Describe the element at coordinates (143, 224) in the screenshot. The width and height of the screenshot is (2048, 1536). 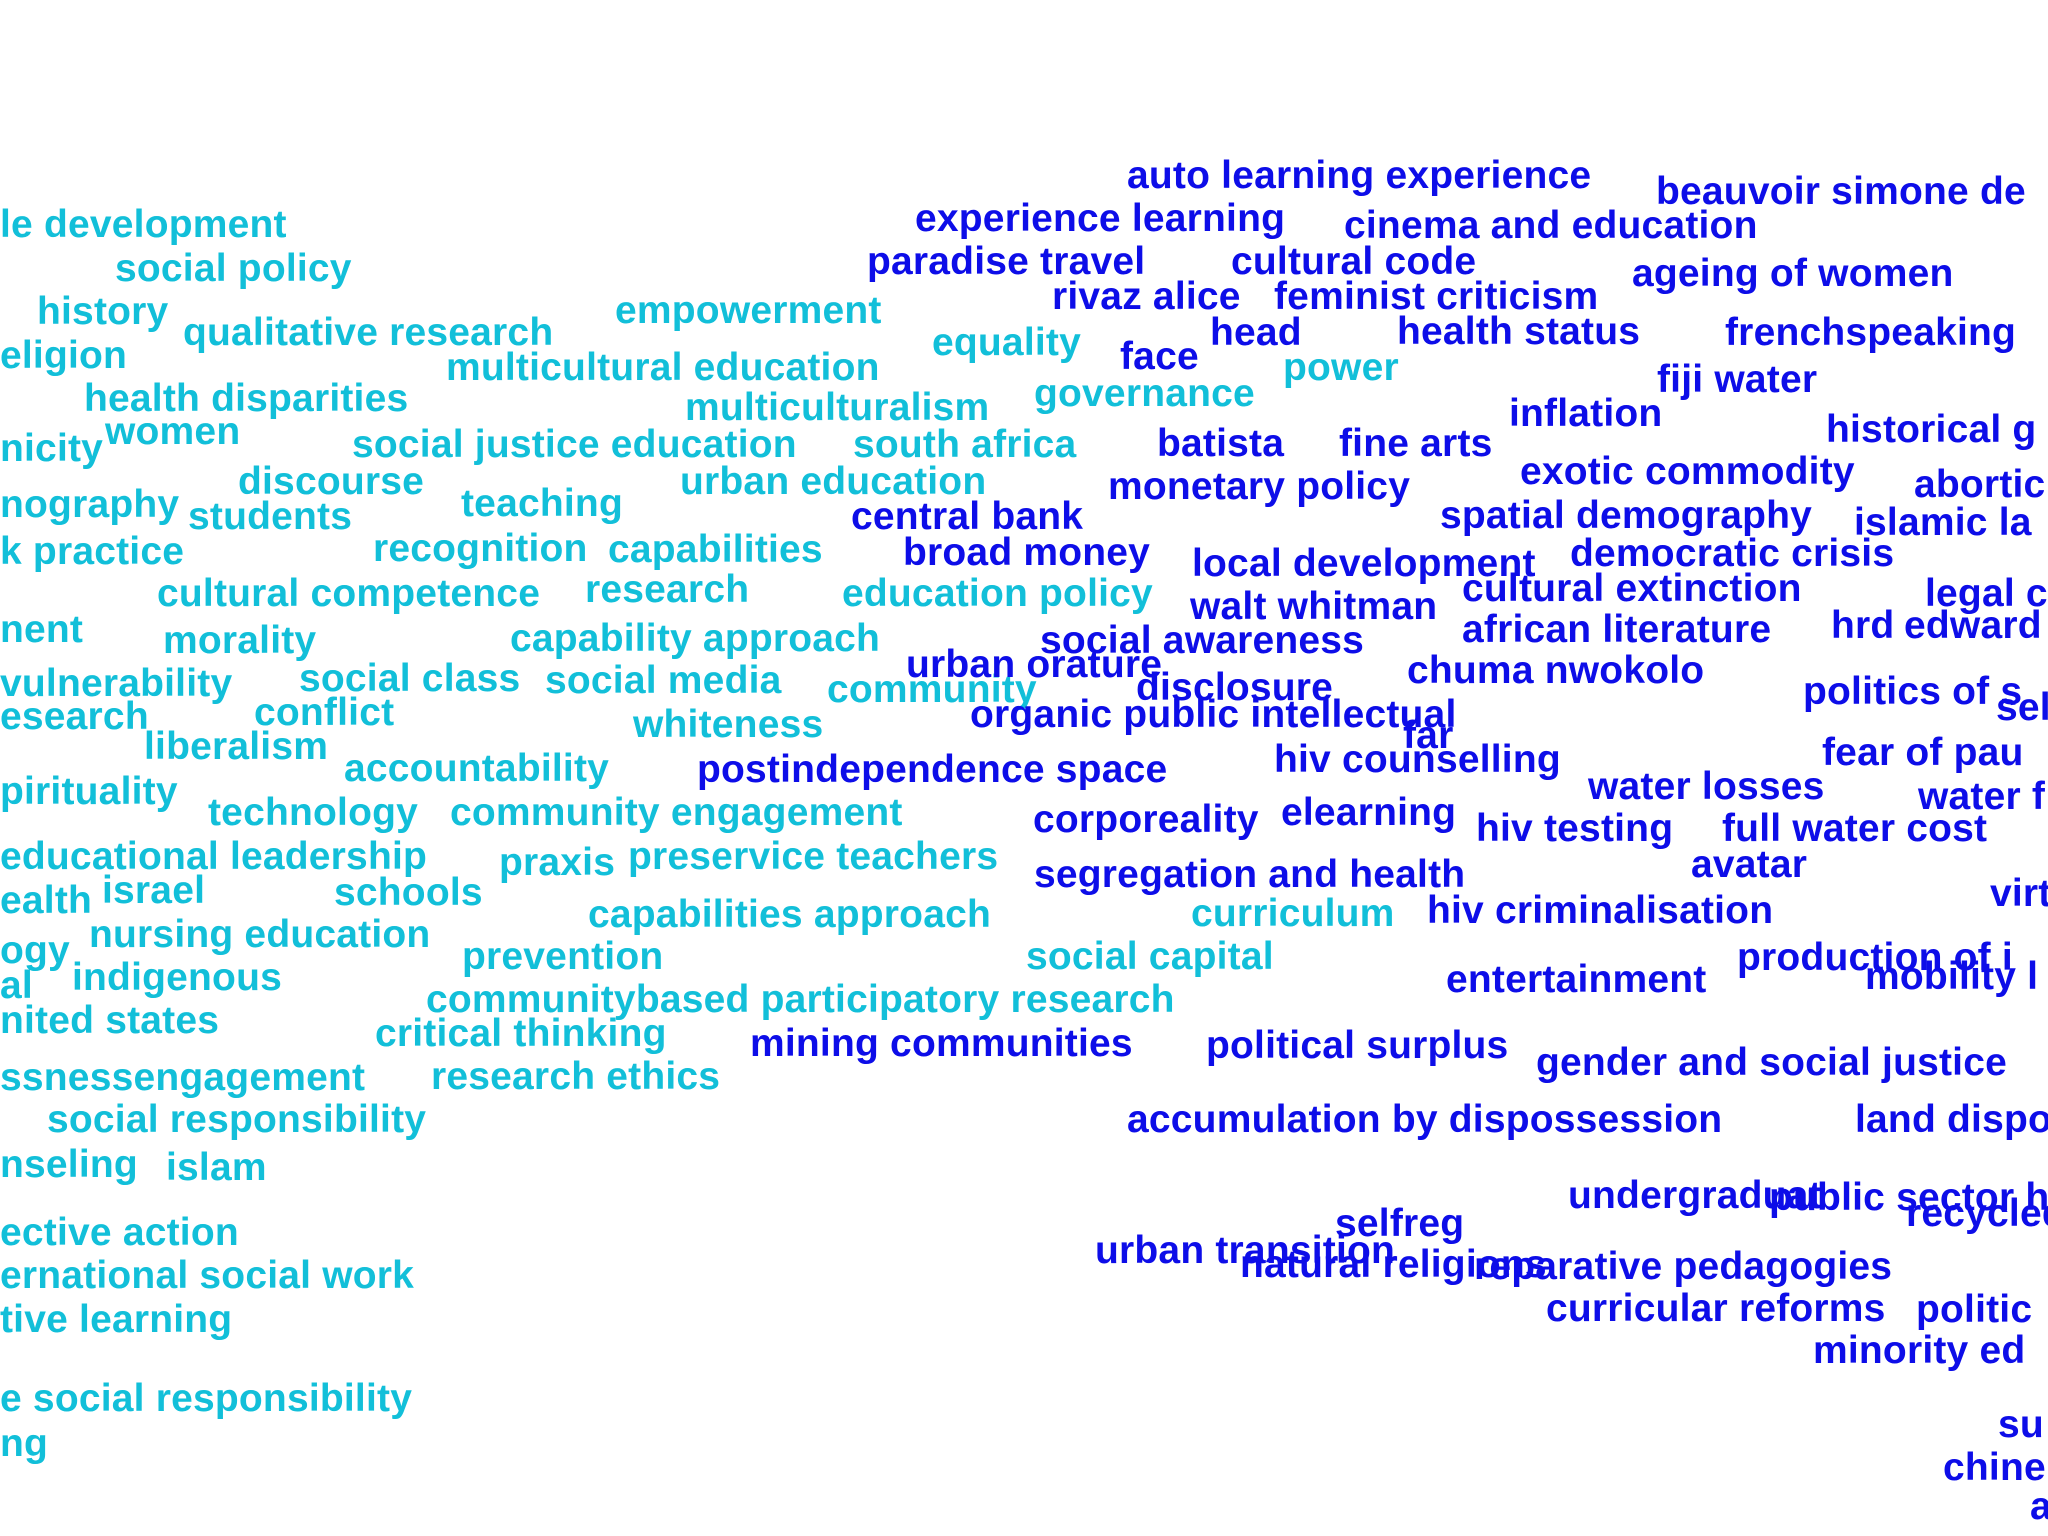
I see `word-le-development: le development` at that location.